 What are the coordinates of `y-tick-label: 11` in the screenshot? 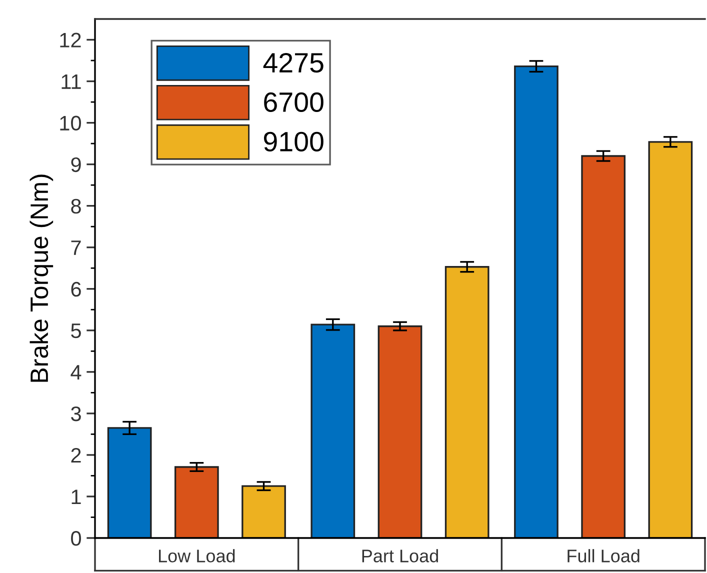 It's located at (71, 81).